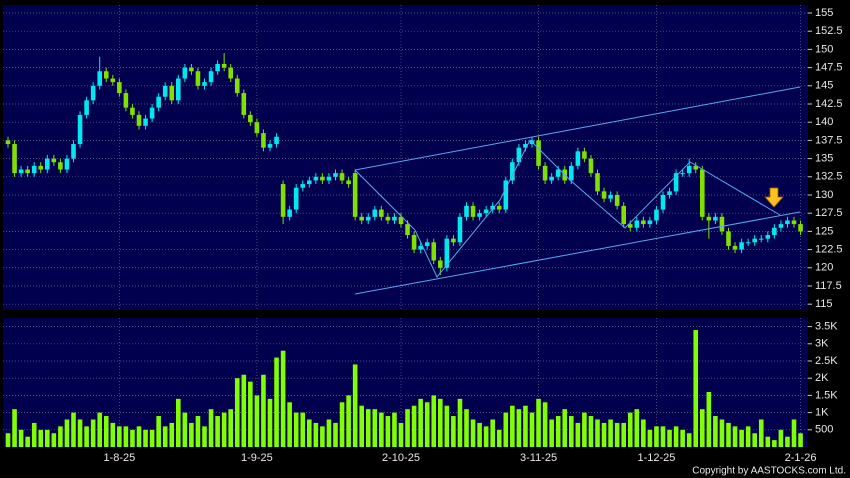  I want to click on x-tick-label: 1-12-25, so click(656, 458).